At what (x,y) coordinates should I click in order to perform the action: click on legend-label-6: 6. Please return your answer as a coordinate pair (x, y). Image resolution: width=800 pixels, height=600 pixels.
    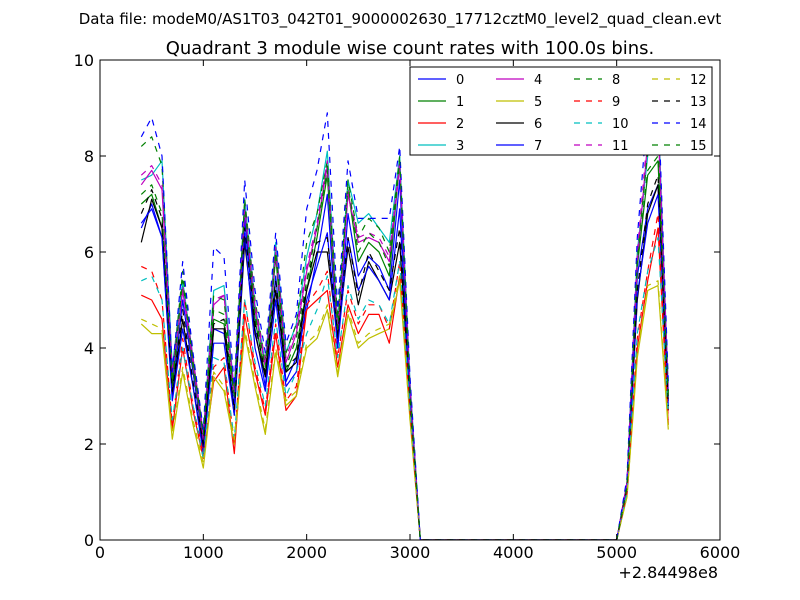
    Looking at the image, I should click on (538, 124).